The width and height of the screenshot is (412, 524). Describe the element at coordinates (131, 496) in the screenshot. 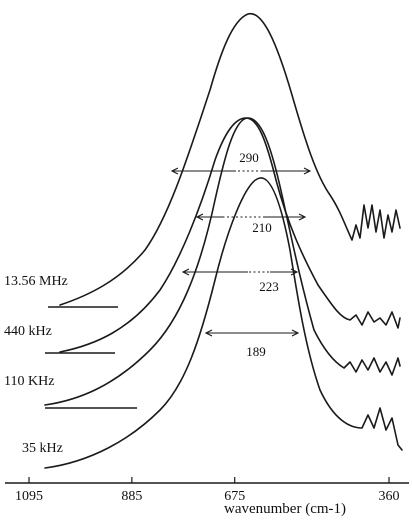

I see `x-tick-label: 885` at that location.